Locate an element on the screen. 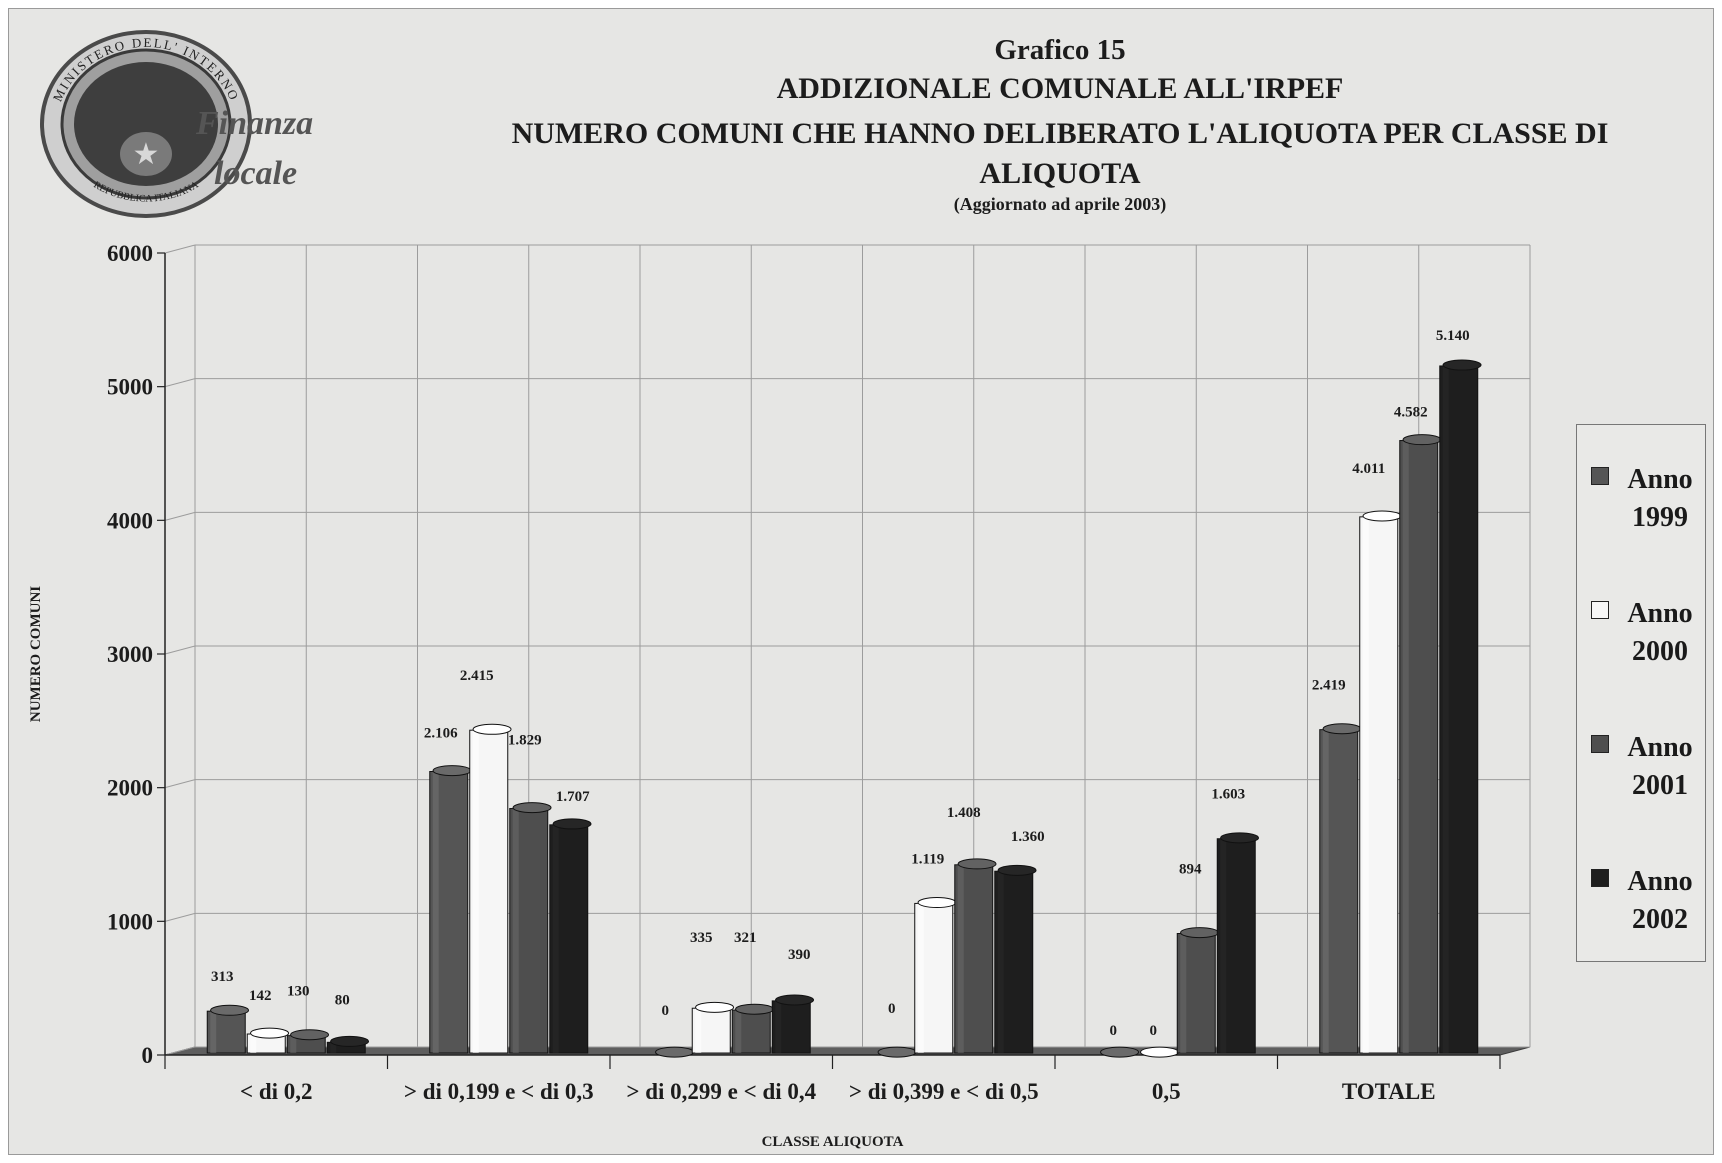 This screenshot has height=1163, width=1722. seal-emblem is located at coordinates (146, 154).